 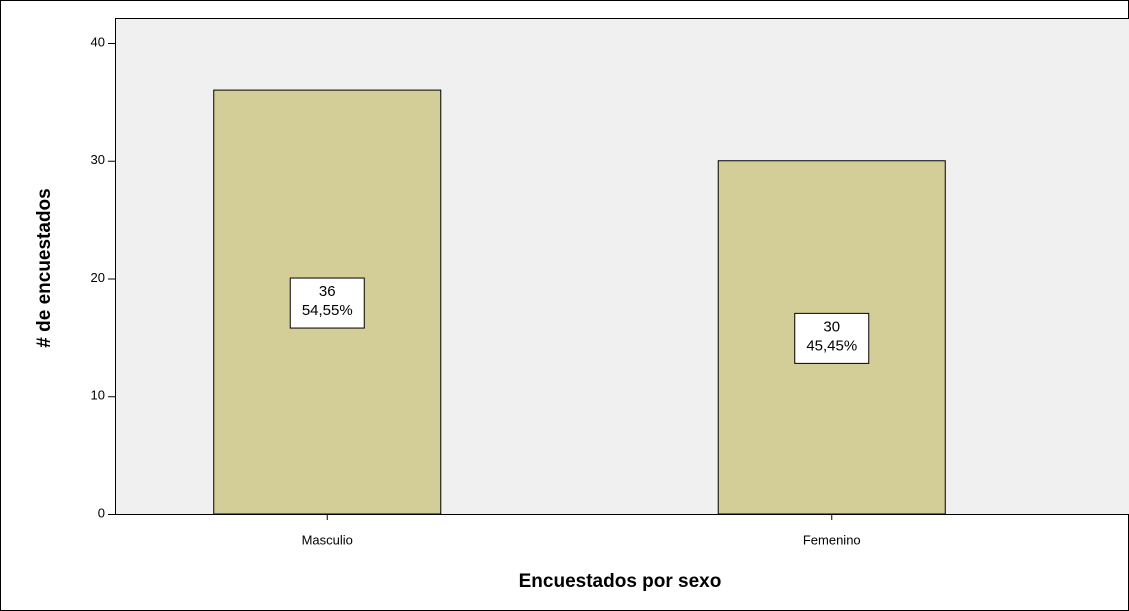 What do you see at coordinates (327, 310) in the screenshot?
I see `data-label-percent: 54,55%` at bounding box center [327, 310].